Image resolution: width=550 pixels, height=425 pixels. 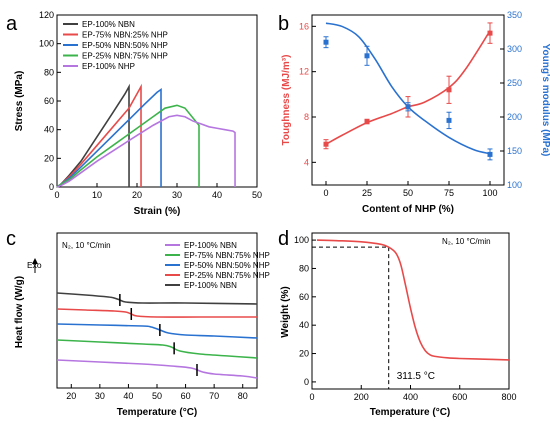 I want to click on exo-label: Exo, so click(x=34, y=265).